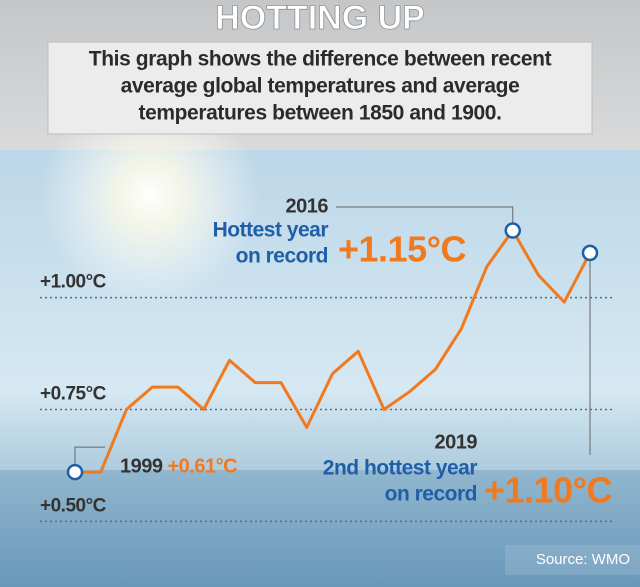 The width and height of the screenshot is (640, 587). Describe the element at coordinates (319, 113) in the screenshot. I see `subtitle-line: temperatures between 1850 and 1900.` at that location.